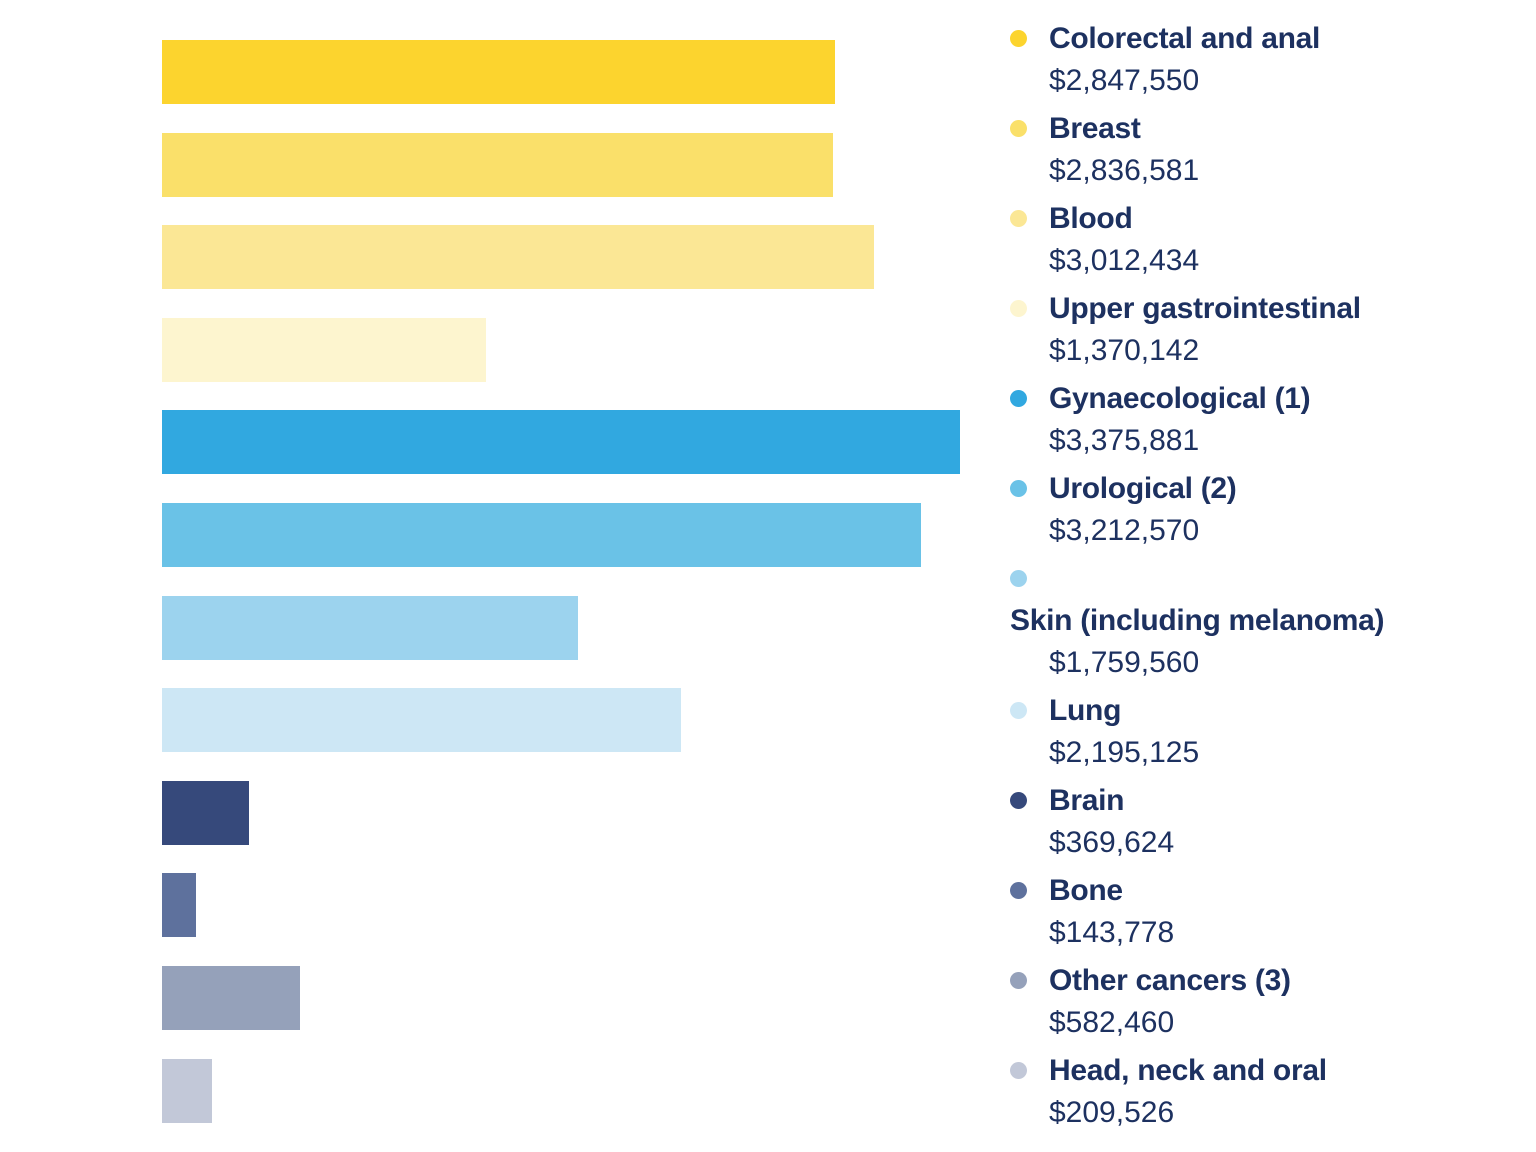 This screenshot has height=1152, width=1536. I want to click on legend-label: Breast, so click(1095, 128).